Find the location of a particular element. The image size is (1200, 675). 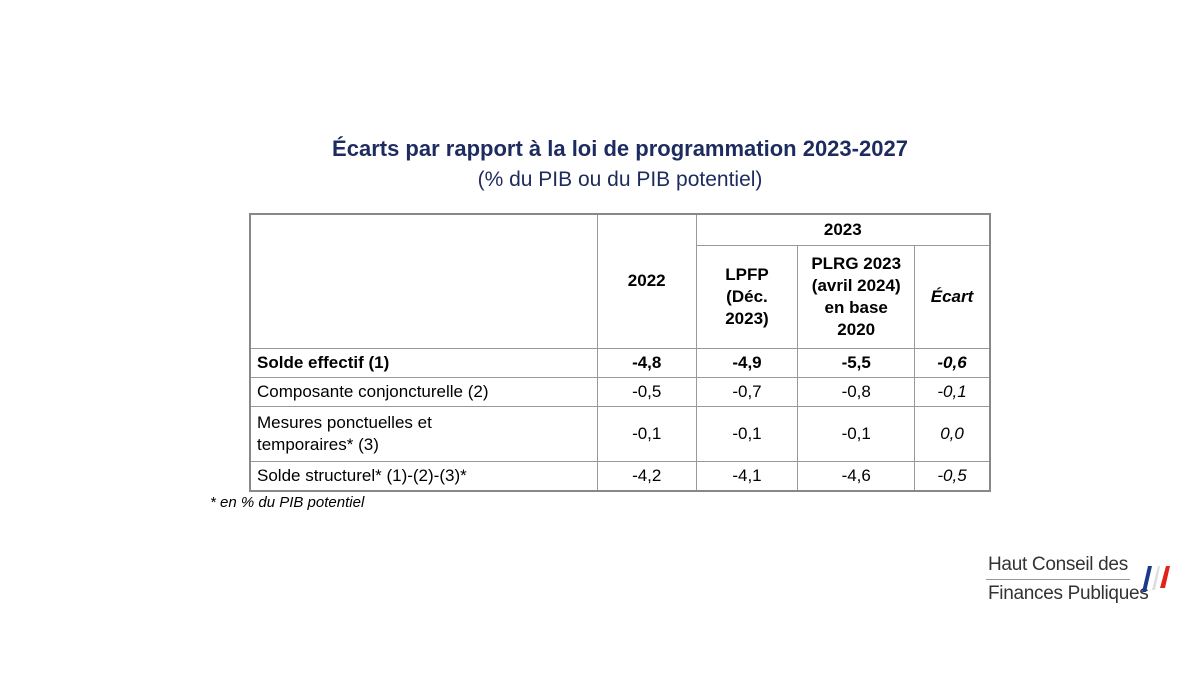

cell: -0,7 is located at coordinates (747, 391).